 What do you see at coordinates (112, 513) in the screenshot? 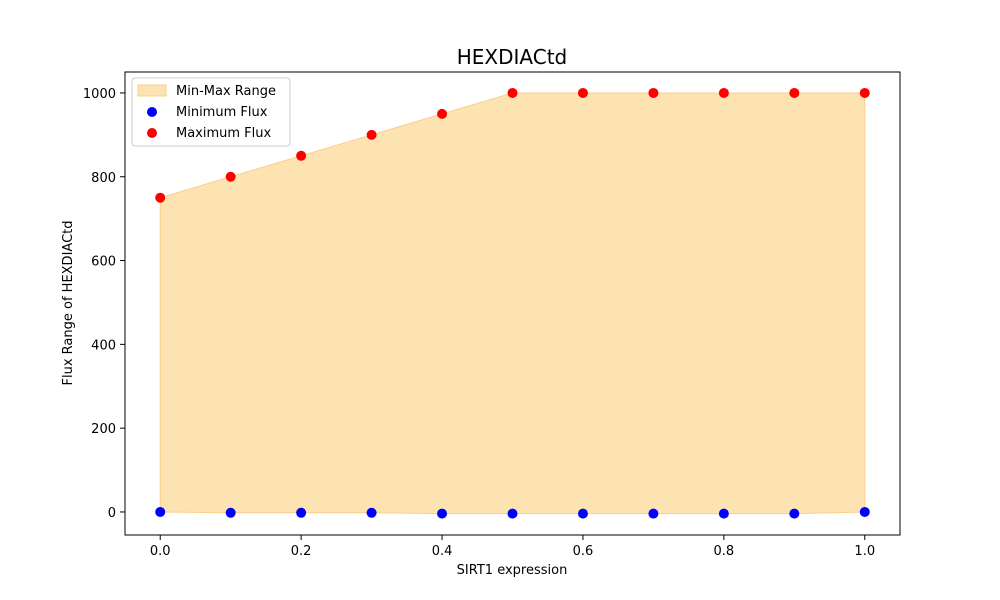
I see `y-tick-label: 0` at bounding box center [112, 513].